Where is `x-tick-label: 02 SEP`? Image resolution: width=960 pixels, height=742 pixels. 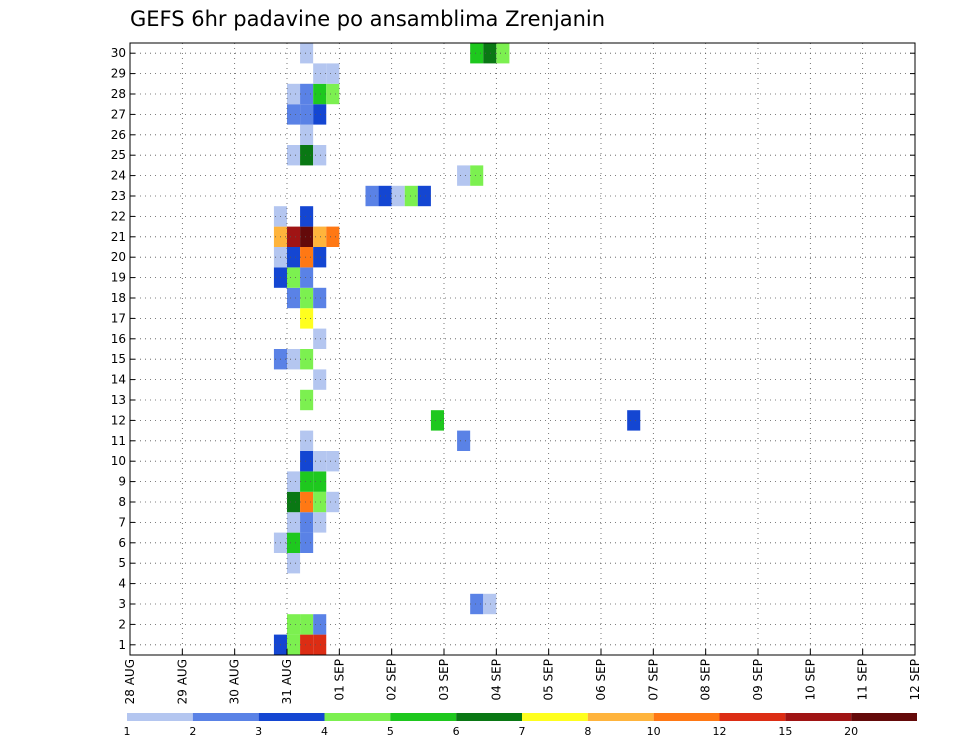
x-tick-label: 02 SEP is located at coordinates (392, 680).